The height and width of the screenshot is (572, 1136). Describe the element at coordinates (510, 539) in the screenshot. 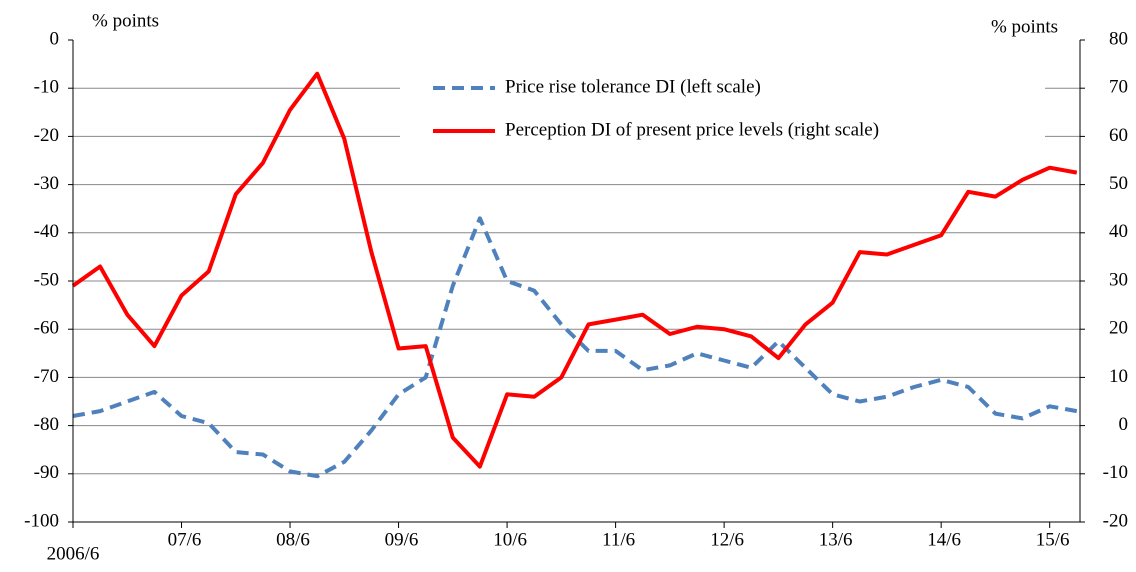

I see `x-tick-label: 10/6` at that location.